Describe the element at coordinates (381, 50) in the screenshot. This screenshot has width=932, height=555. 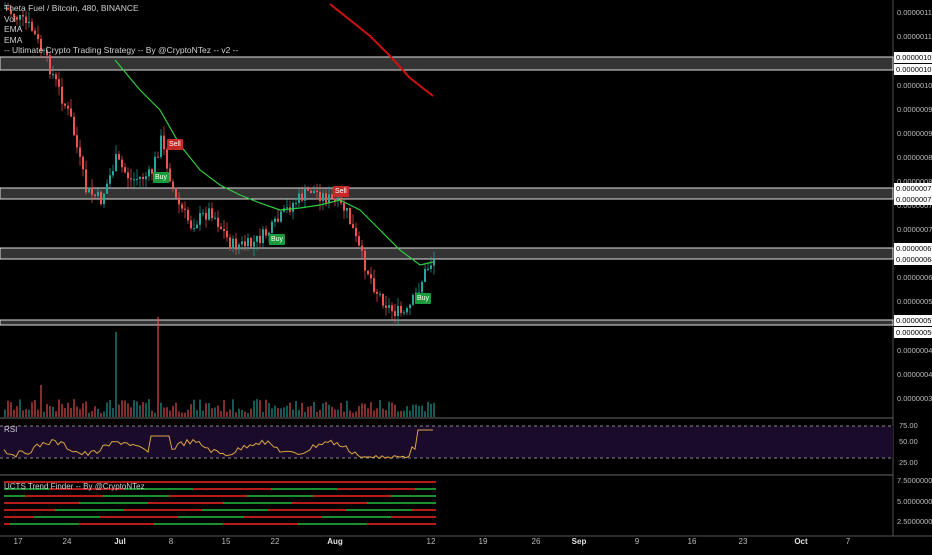
I see `ema-slow-line` at that location.